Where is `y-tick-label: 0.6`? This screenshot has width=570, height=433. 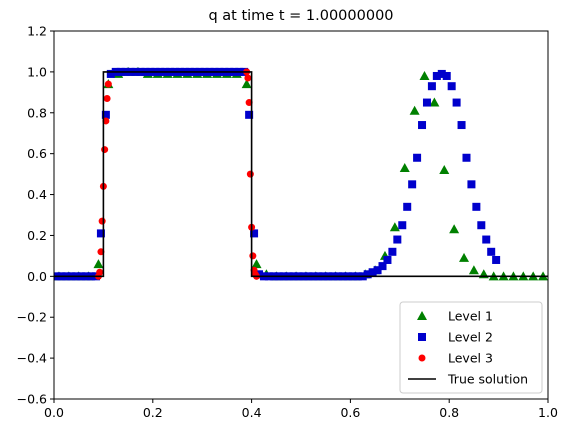 y-tick-label: 0.6 is located at coordinates (37, 153).